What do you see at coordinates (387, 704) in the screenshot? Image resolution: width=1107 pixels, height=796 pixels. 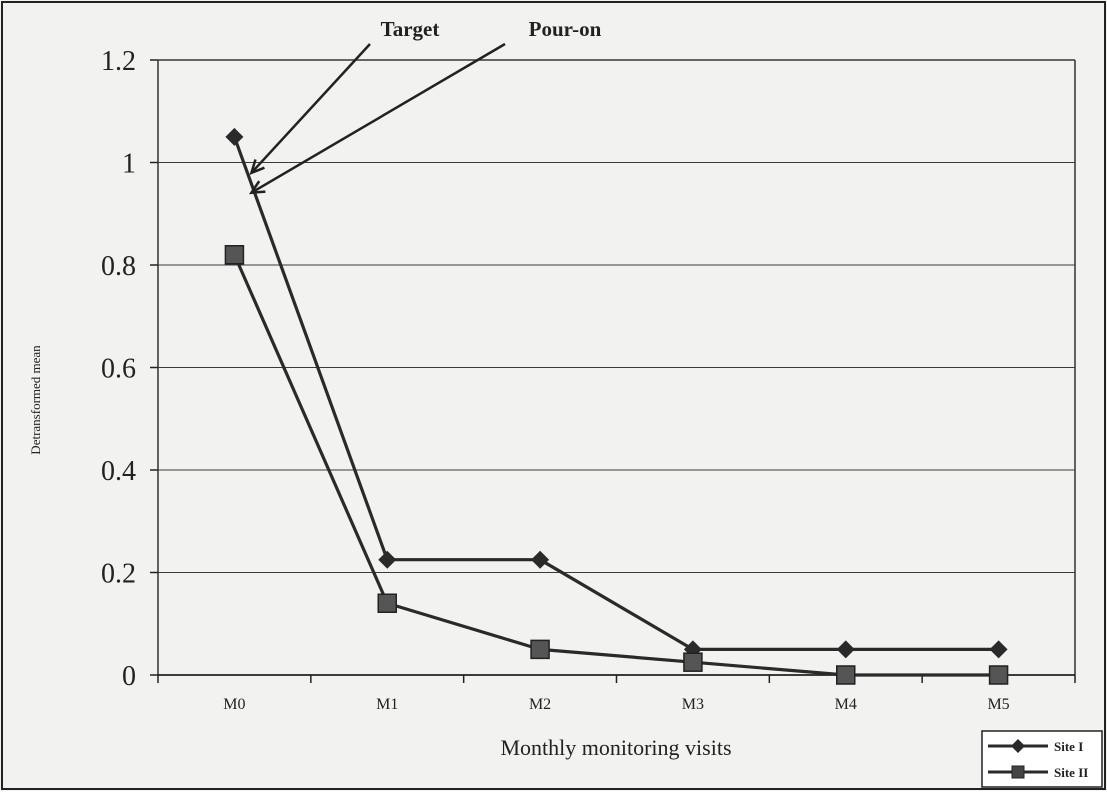 I see `x-tick-label: M1` at bounding box center [387, 704].